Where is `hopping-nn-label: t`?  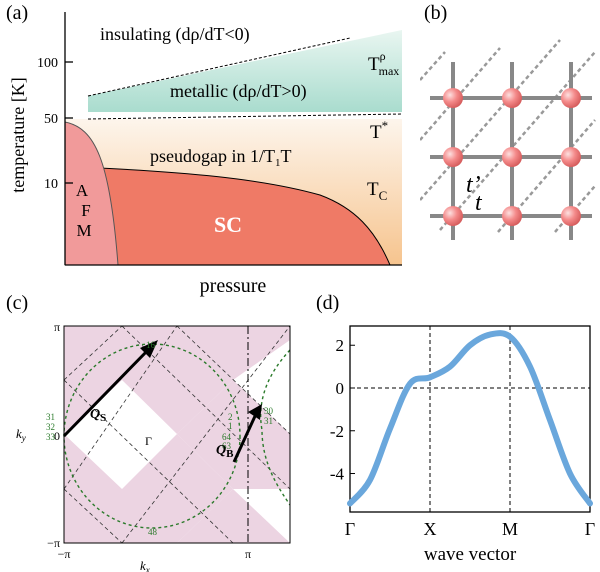
hopping-nn-label: t is located at coordinates (479, 203).